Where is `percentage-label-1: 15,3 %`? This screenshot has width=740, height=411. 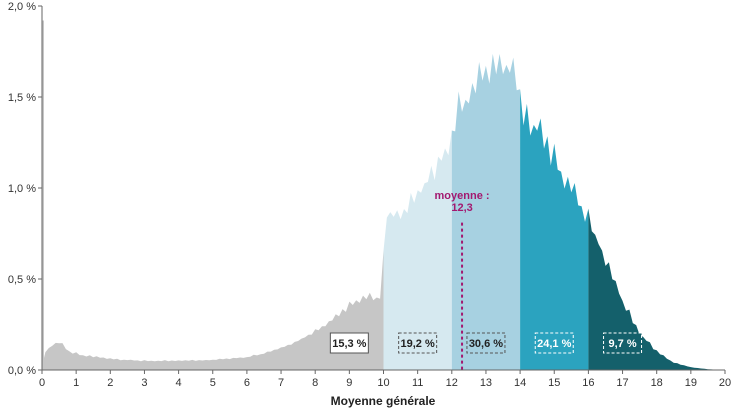 percentage-label-1: 15,3 % is located at coordinates (349, 344).